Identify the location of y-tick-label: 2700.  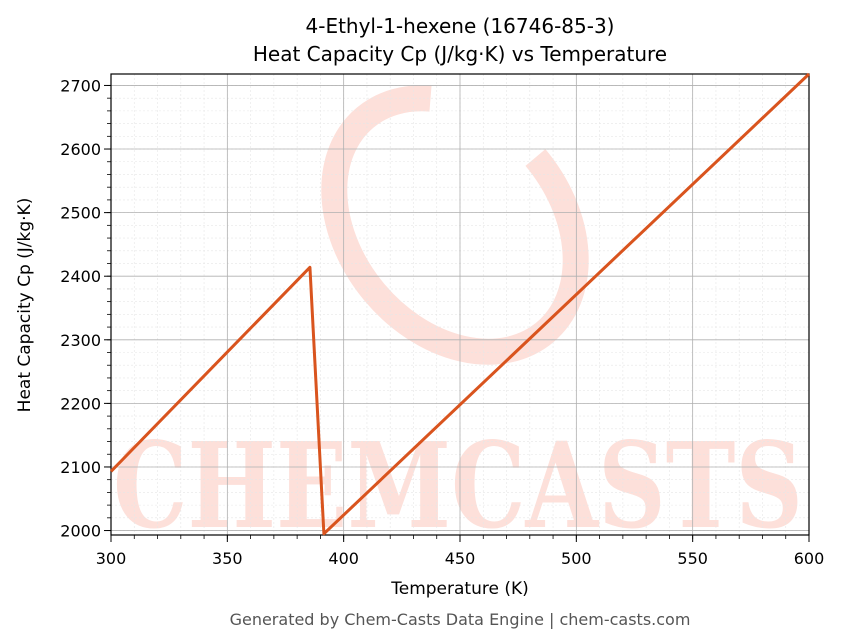
(80, 85).